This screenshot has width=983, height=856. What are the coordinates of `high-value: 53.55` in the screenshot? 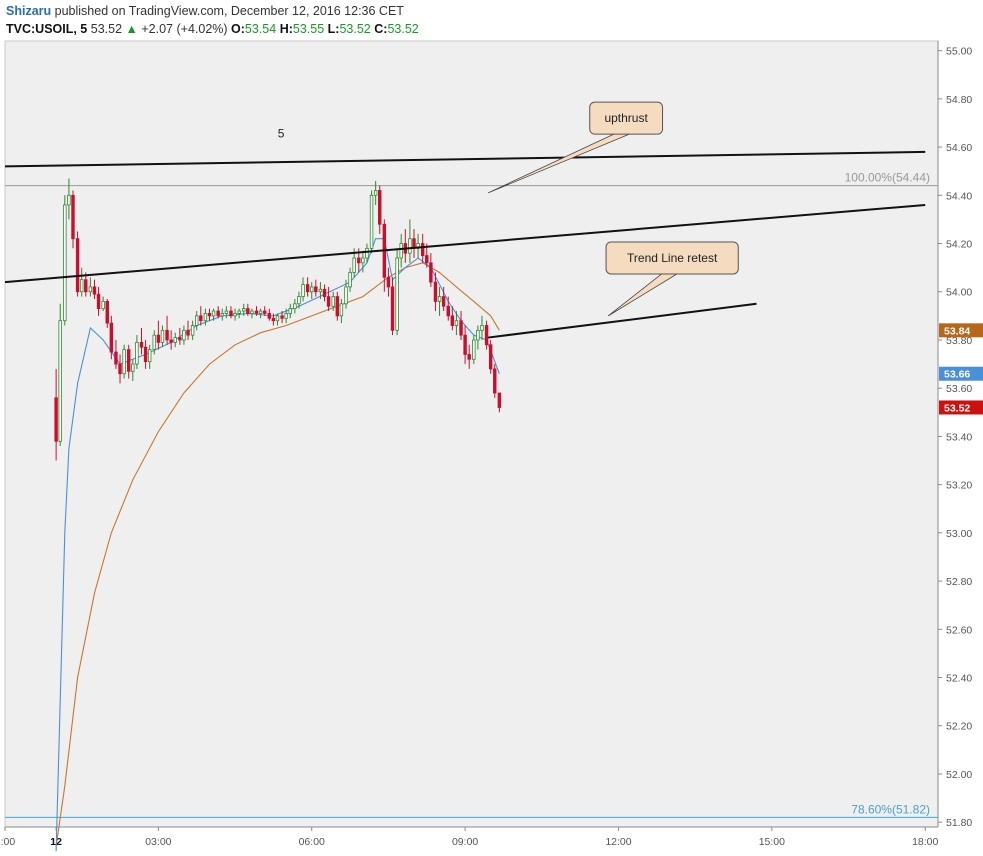 It's located at (308, 29).